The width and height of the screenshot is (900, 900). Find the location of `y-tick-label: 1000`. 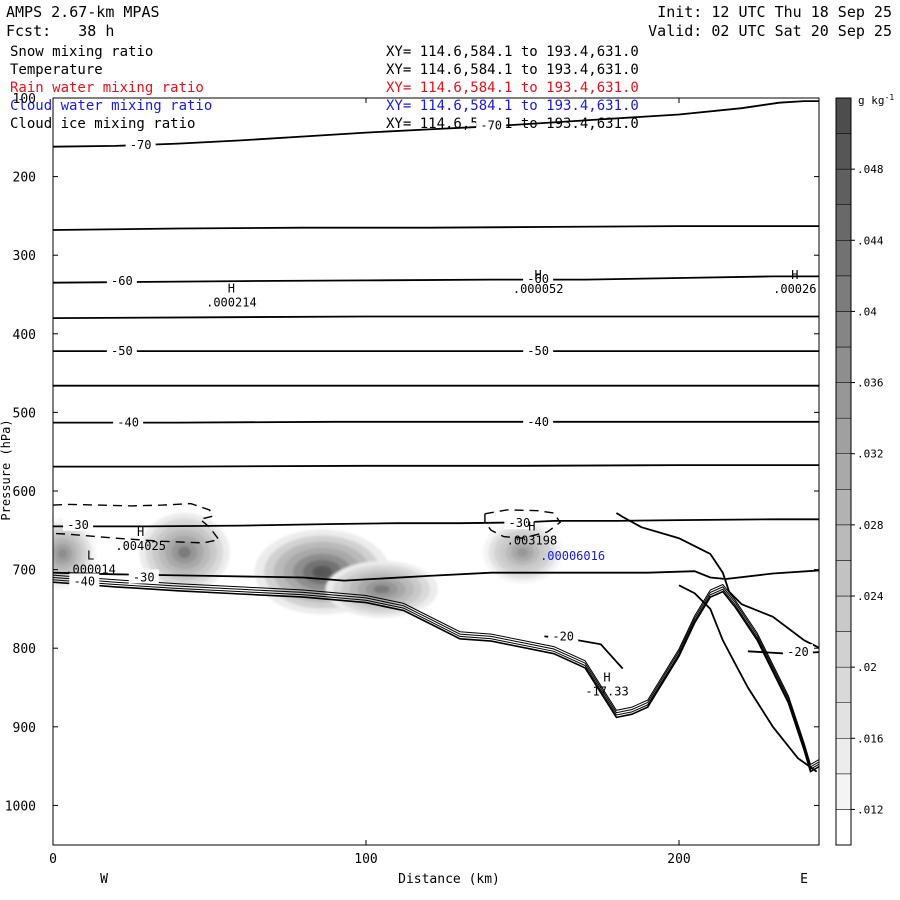

y-tick-label: 1000 is located at coordinates (20, 806).